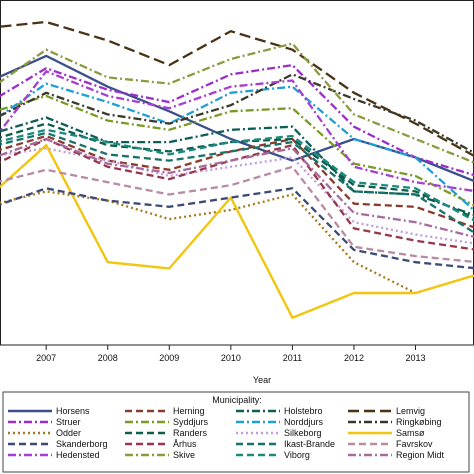  What do you see at coordinates (410, 411) in the screenshot?
I see `legend-label: Lemvig` at bounding box center [410, 411].